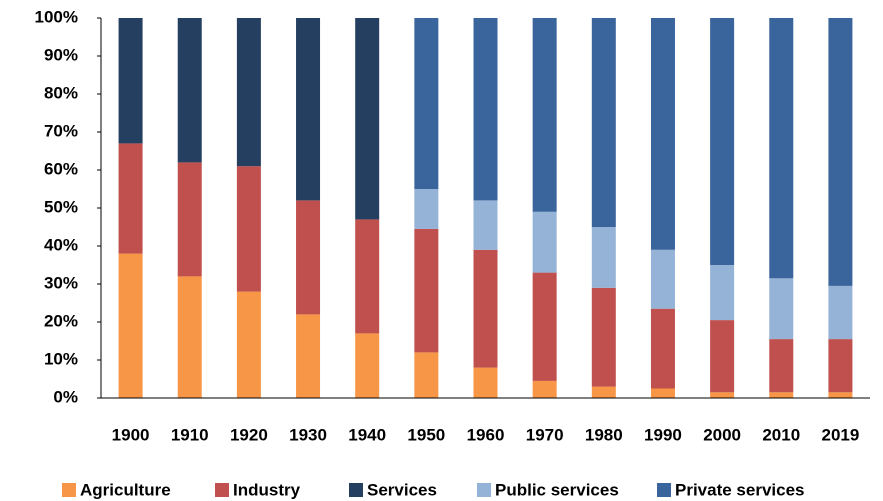 The image size is (883, 501). What do you see at coordinates (486, 434) in the screenshot?
I see `x-tick-label: 1960` at bounding box center [486, 434].